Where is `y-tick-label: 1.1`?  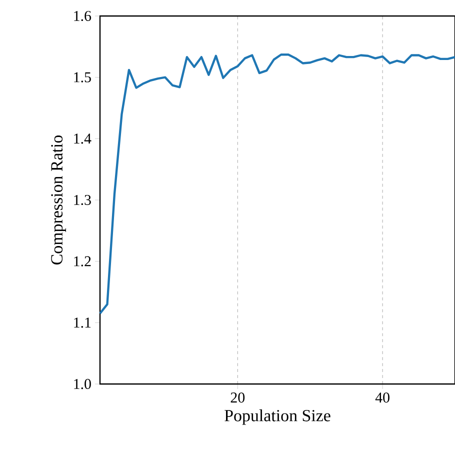
y-tick-label: 1.1 is located at coordinates (82, 323).